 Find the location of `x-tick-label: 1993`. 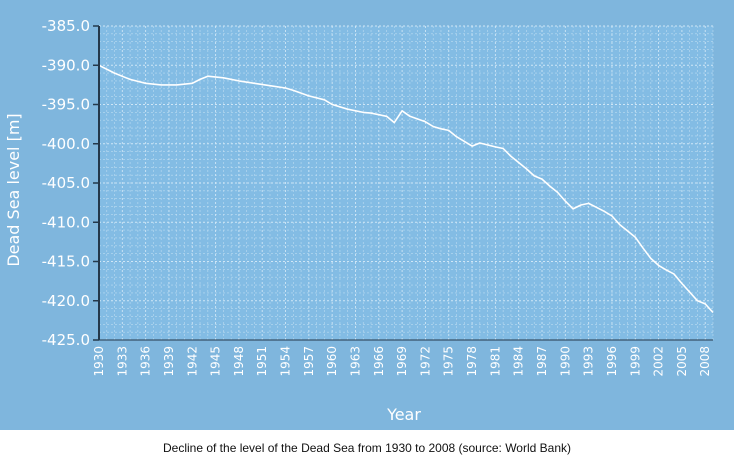

x-tick-label: 1993 is located at coordinates (589, 361).